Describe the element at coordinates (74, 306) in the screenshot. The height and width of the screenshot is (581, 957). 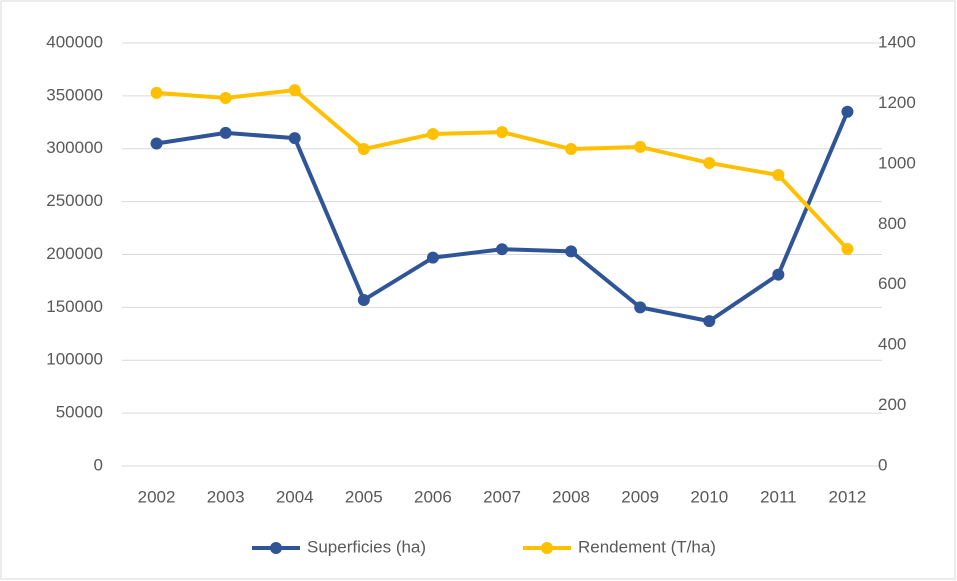
I see `y-tick-label: 150000` at that location.